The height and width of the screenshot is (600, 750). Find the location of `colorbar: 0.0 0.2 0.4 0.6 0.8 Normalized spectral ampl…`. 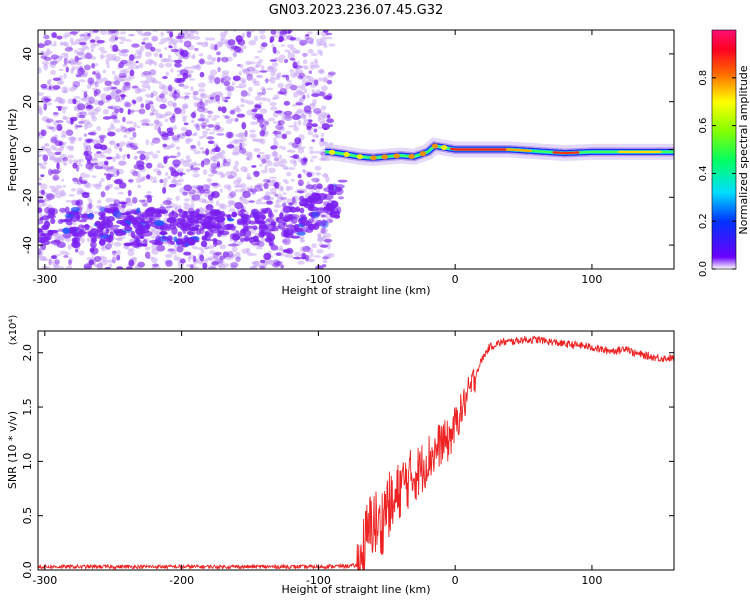

colorbar: 0.0 0.2 0.4 0.6 0.8 Normalized spectral ampl… is located at coordinates (724, 153).